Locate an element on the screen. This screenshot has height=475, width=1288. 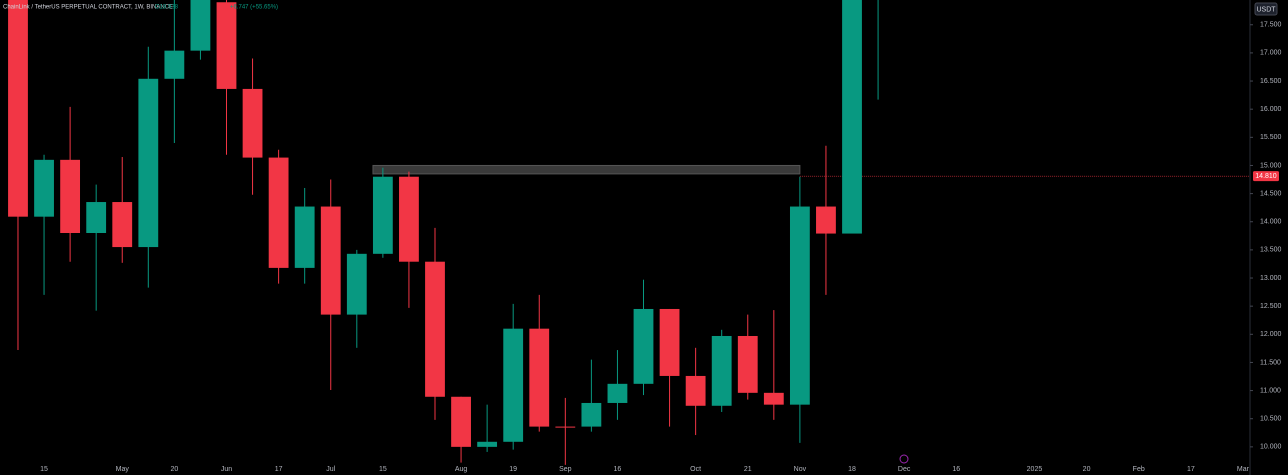
y-tick-label: 11.000 is located at coordinates (1270, 390).